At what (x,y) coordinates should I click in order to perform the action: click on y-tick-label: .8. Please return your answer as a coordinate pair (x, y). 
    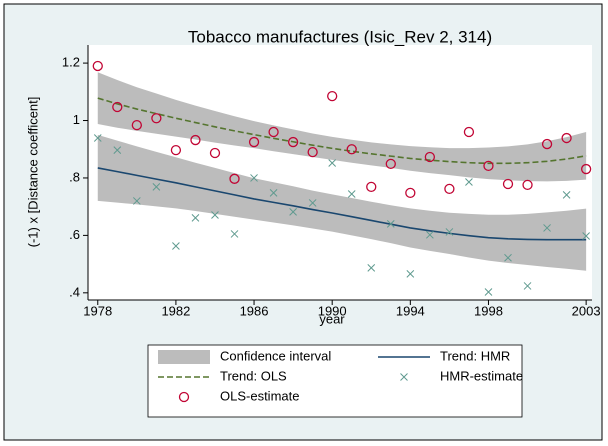
    Looking at the image, I should click on (74, 176).